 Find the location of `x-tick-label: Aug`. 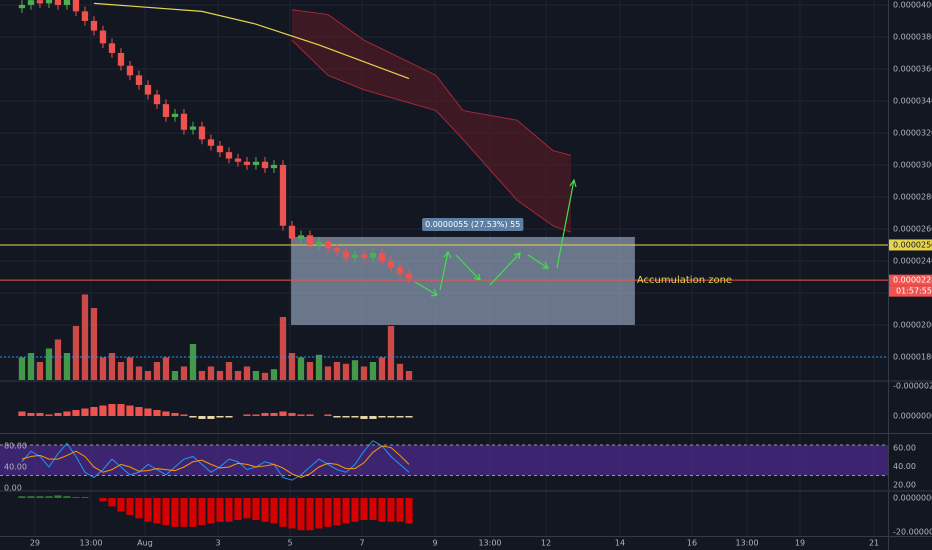

x-tick-label: Aug is located at coordinates (145, 543).